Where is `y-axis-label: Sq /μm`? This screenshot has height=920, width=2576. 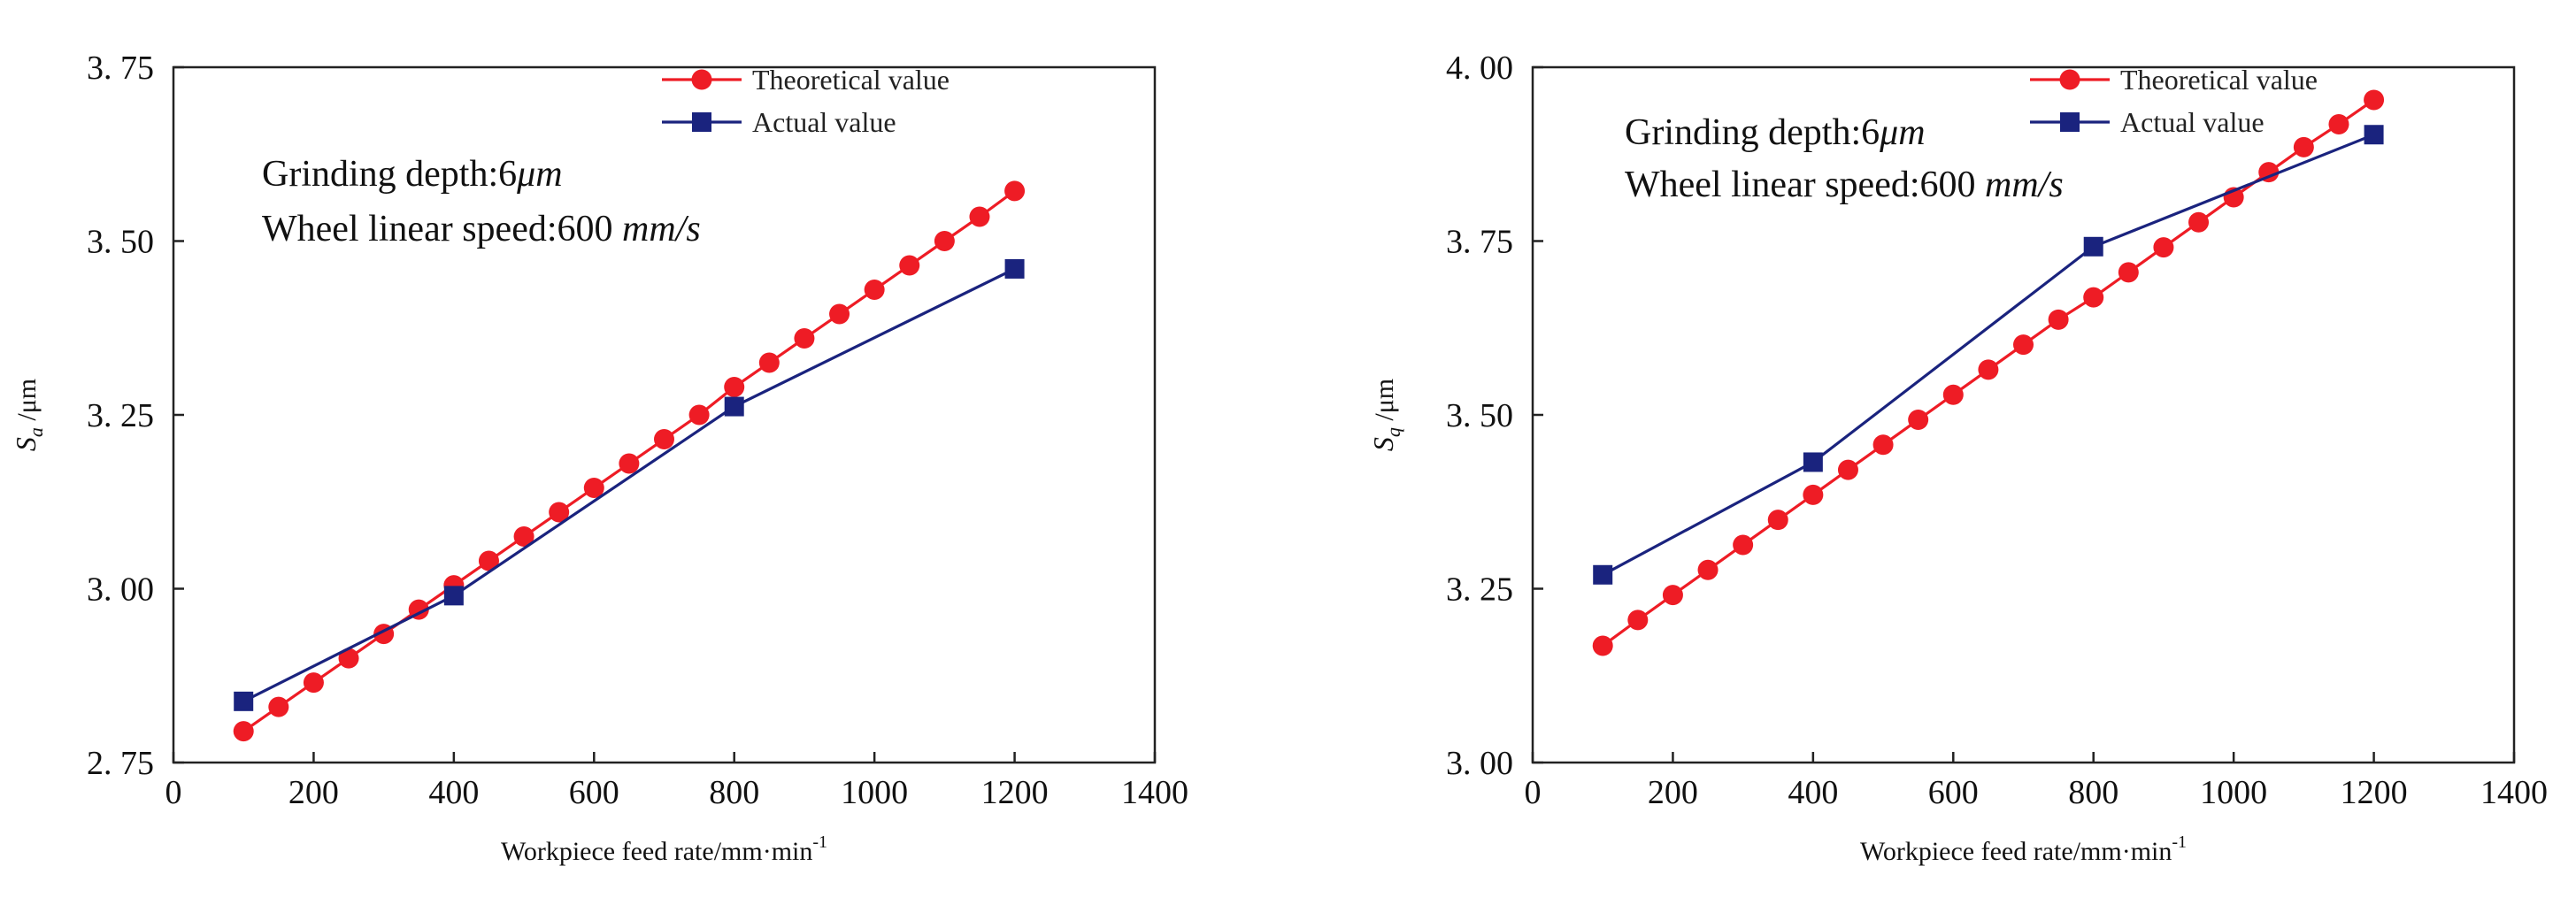 y-axis-label: Sq /μm is located at coordinates (1385, 415).